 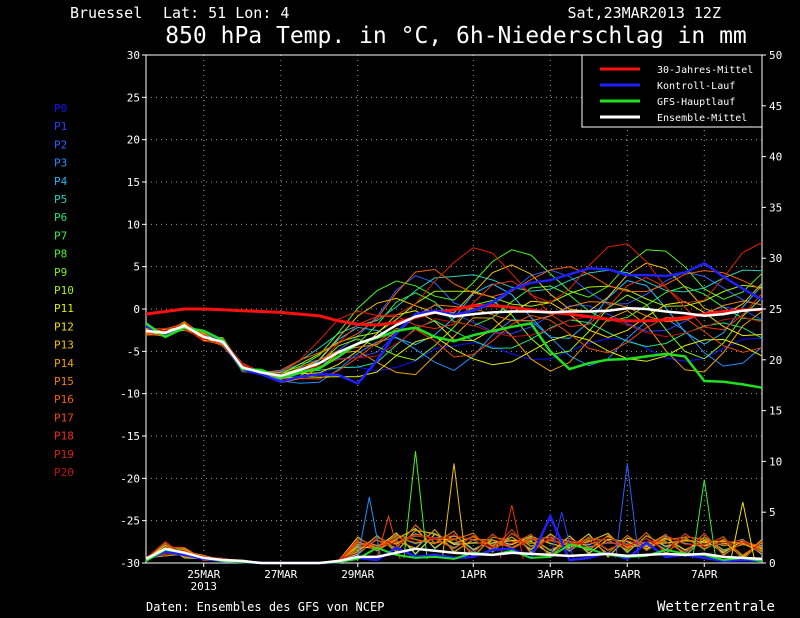 I want to click on y-tick-label-right: 20, so click(x=775, y=360).